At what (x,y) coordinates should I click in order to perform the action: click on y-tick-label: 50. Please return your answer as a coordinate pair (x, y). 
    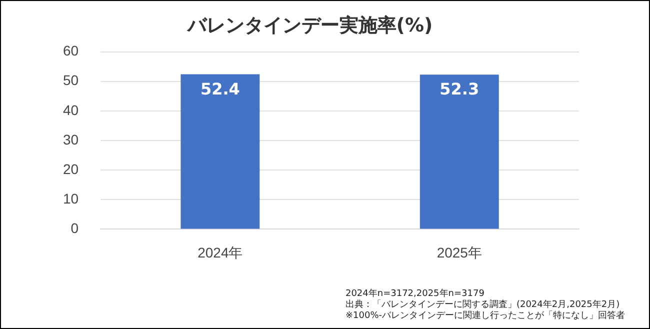
    Looking at the image, I should click on (70, 80).